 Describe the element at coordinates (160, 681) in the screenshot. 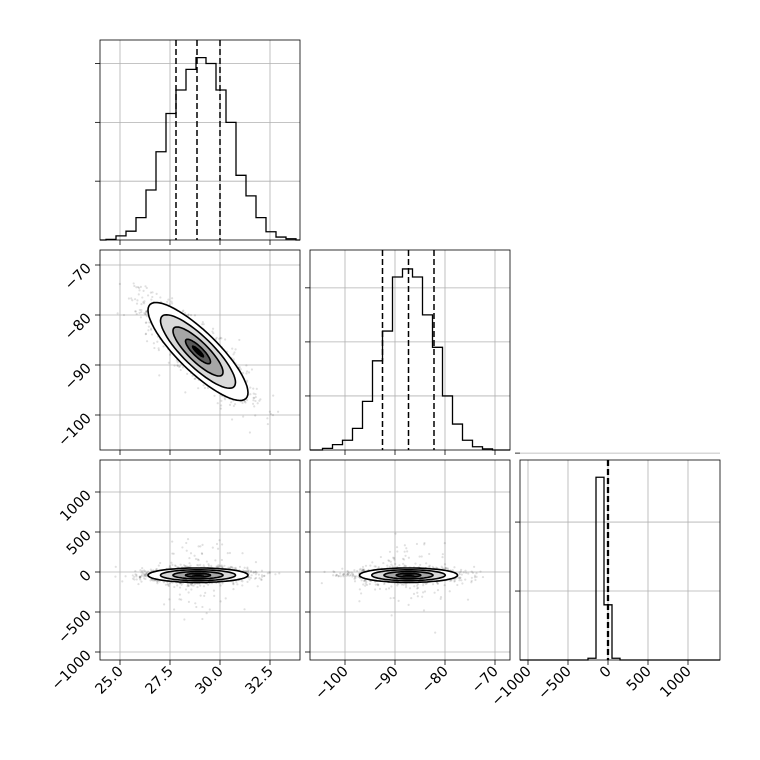

I see `scatter-1-xtick-label-1: 27.5` at that location.